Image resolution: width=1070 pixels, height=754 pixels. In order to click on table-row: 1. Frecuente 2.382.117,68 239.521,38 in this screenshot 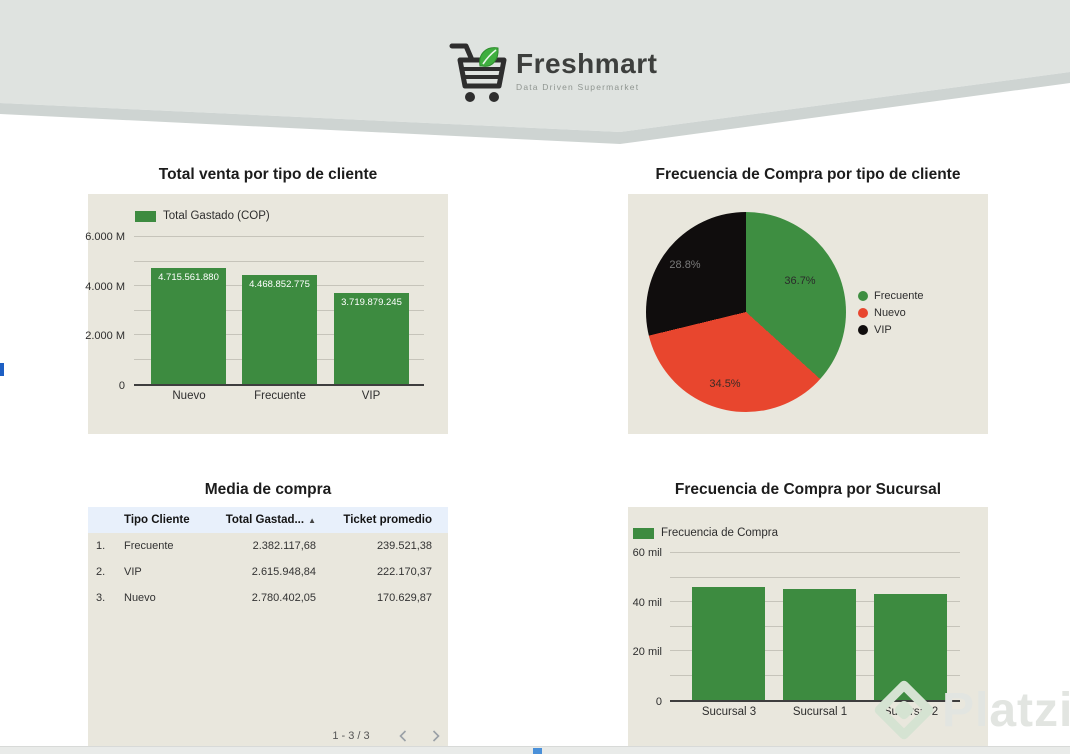, I will do `click(268, 546)`.